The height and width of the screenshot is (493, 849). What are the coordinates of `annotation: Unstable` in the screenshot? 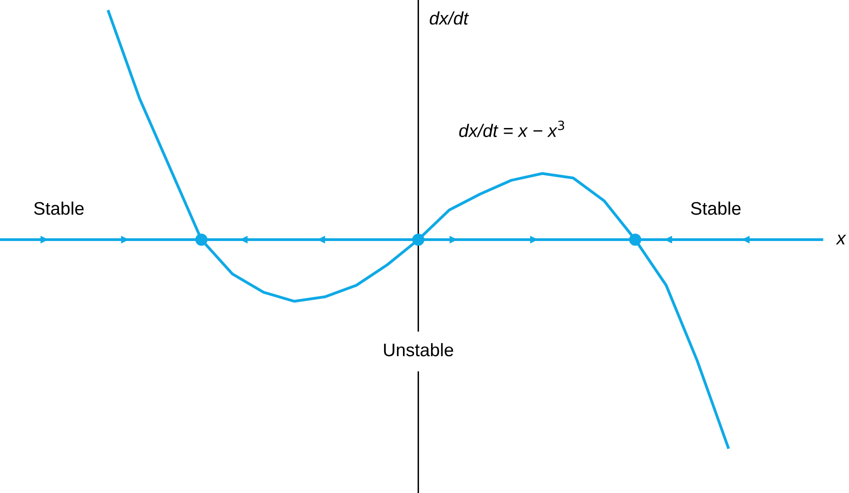 It's located at (419, 349).